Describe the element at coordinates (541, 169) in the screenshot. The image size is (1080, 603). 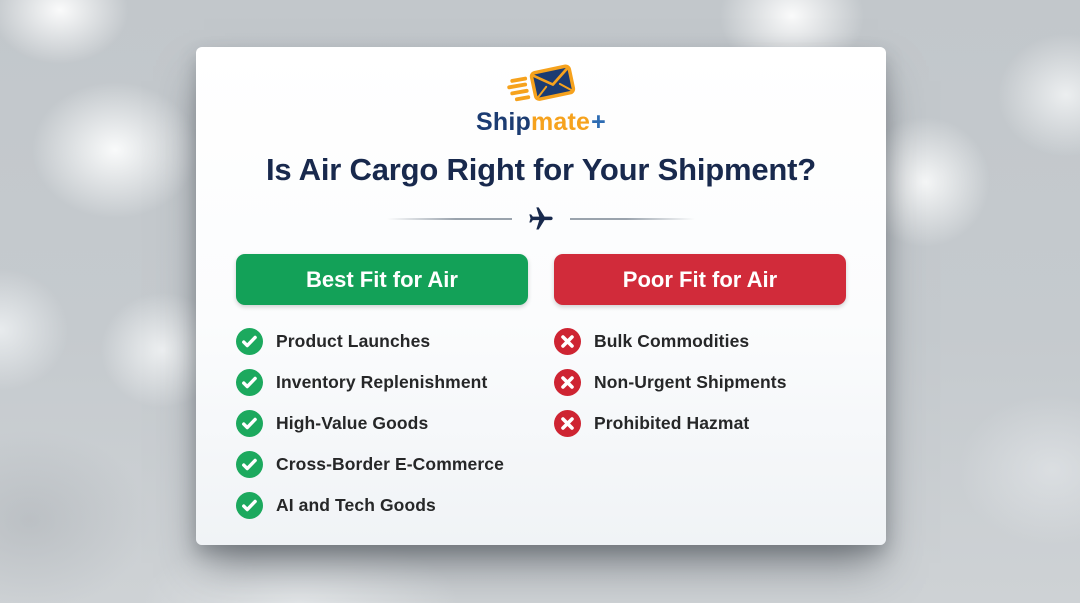
I see `page-title: Is Air Cargo Right for Your Shipment?` at that location.